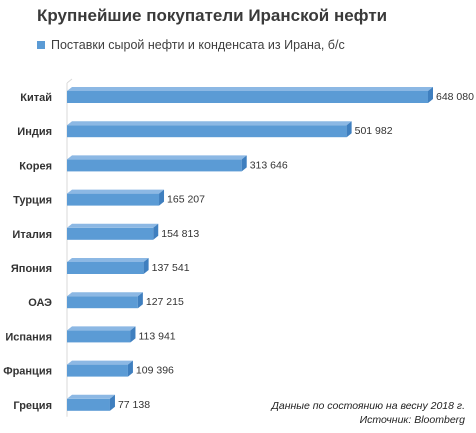 The image size is (476, 433). Describe the element at coordinates (35, 166) in the screenshot. I see `category-label-3: Корея` at that location.